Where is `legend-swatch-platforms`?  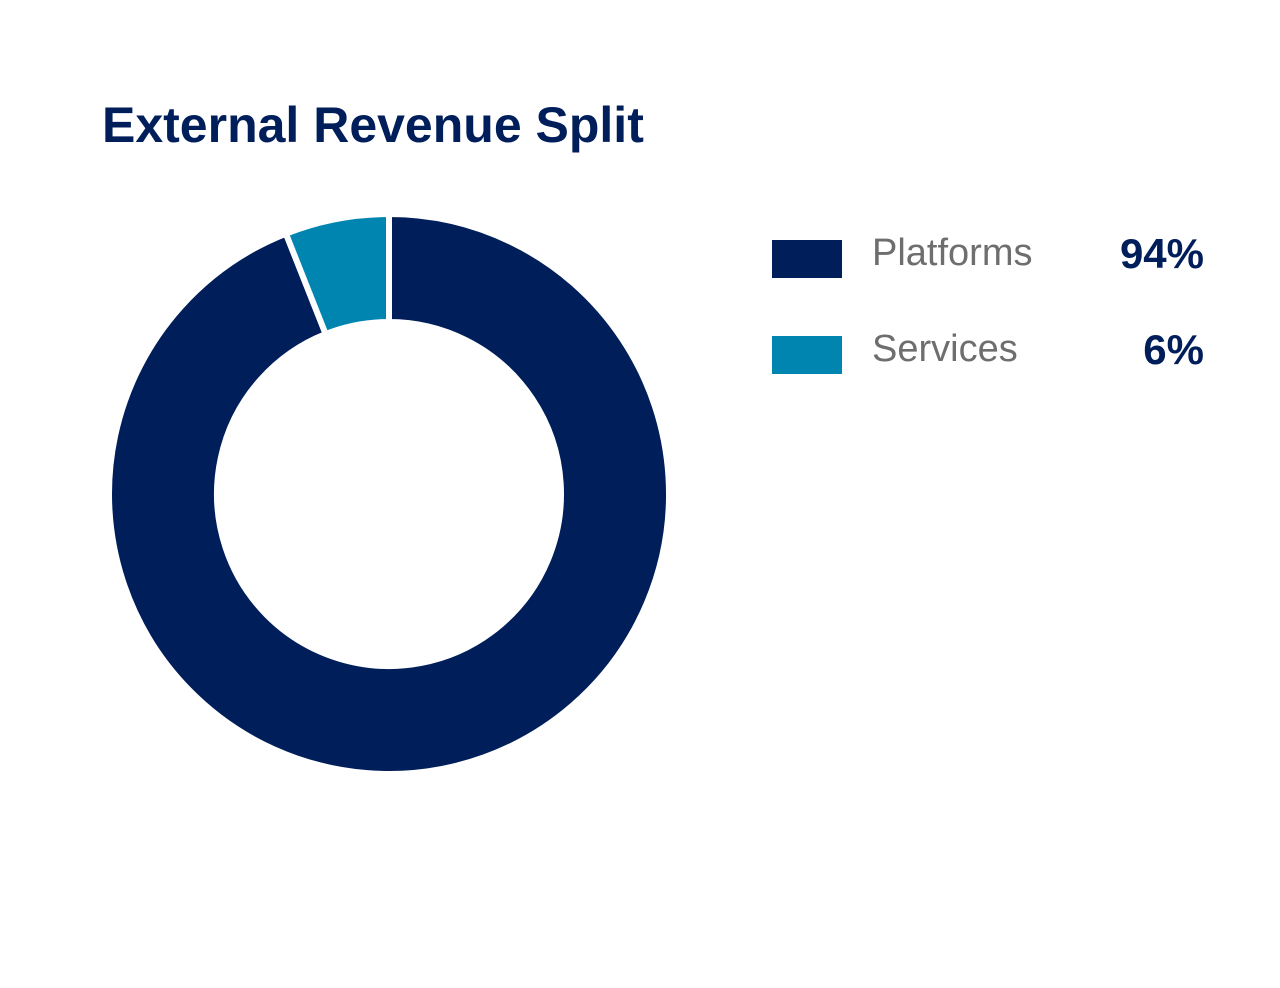
legend-swatch-platforms is located at coordinates (807, 259).